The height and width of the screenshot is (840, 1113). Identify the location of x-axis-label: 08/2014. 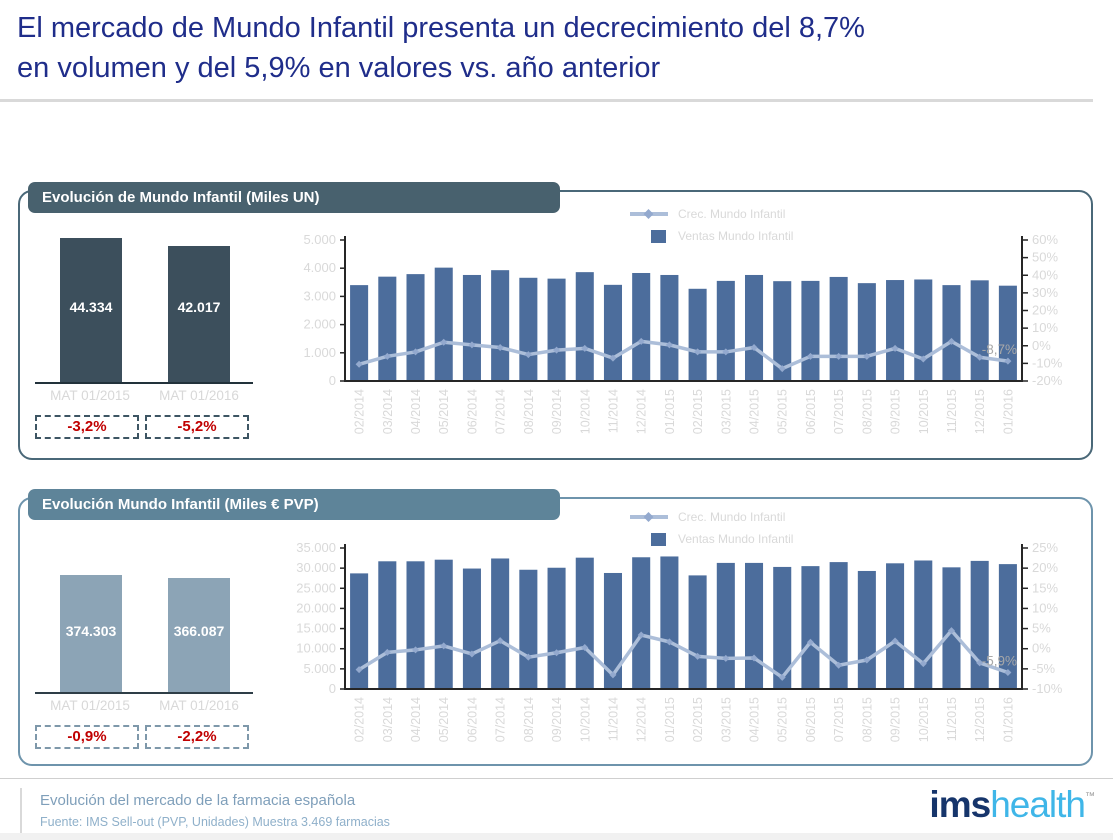
(529, 411).